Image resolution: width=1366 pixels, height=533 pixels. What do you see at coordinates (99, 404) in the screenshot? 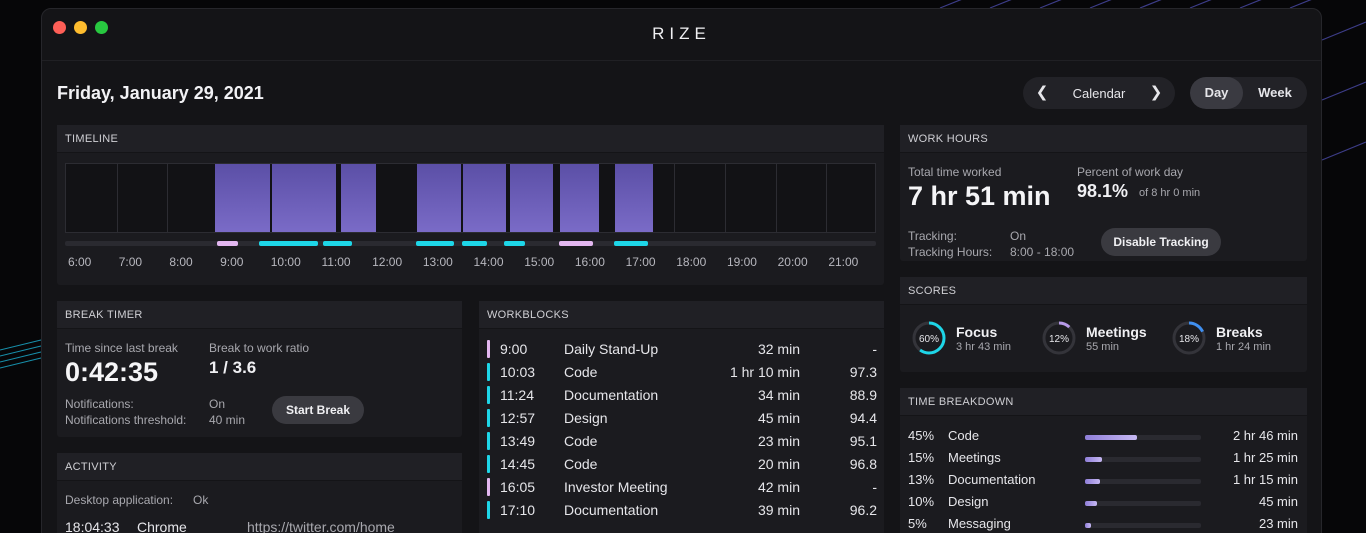
I see `notifications-label: Notifications:` at bounding box center [99, 404].